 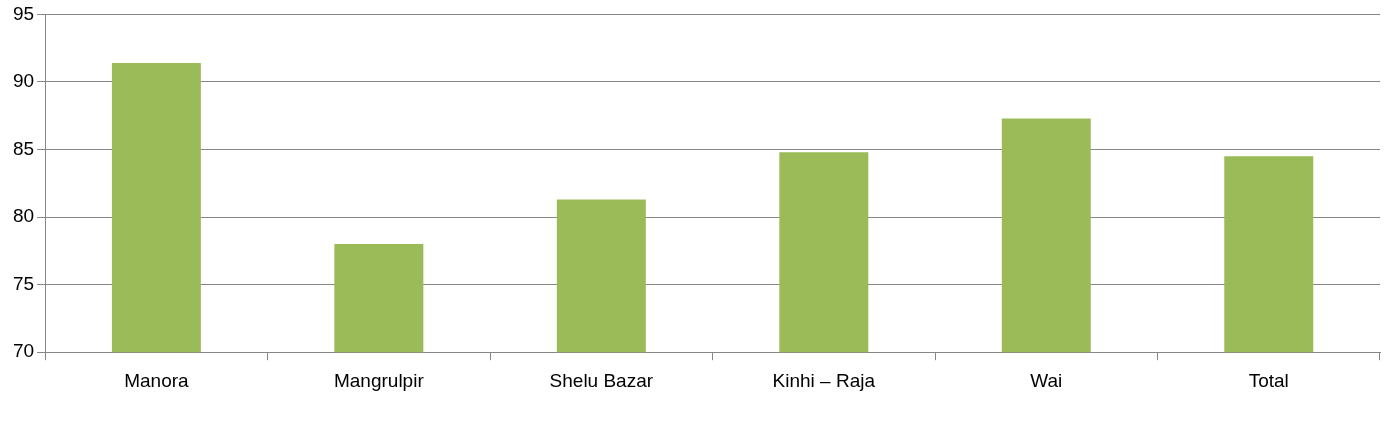 What do you see at coordinates (23, 148) in the screenshot?
I see `y-tick-label: 85` at bounding box center [23, 148].